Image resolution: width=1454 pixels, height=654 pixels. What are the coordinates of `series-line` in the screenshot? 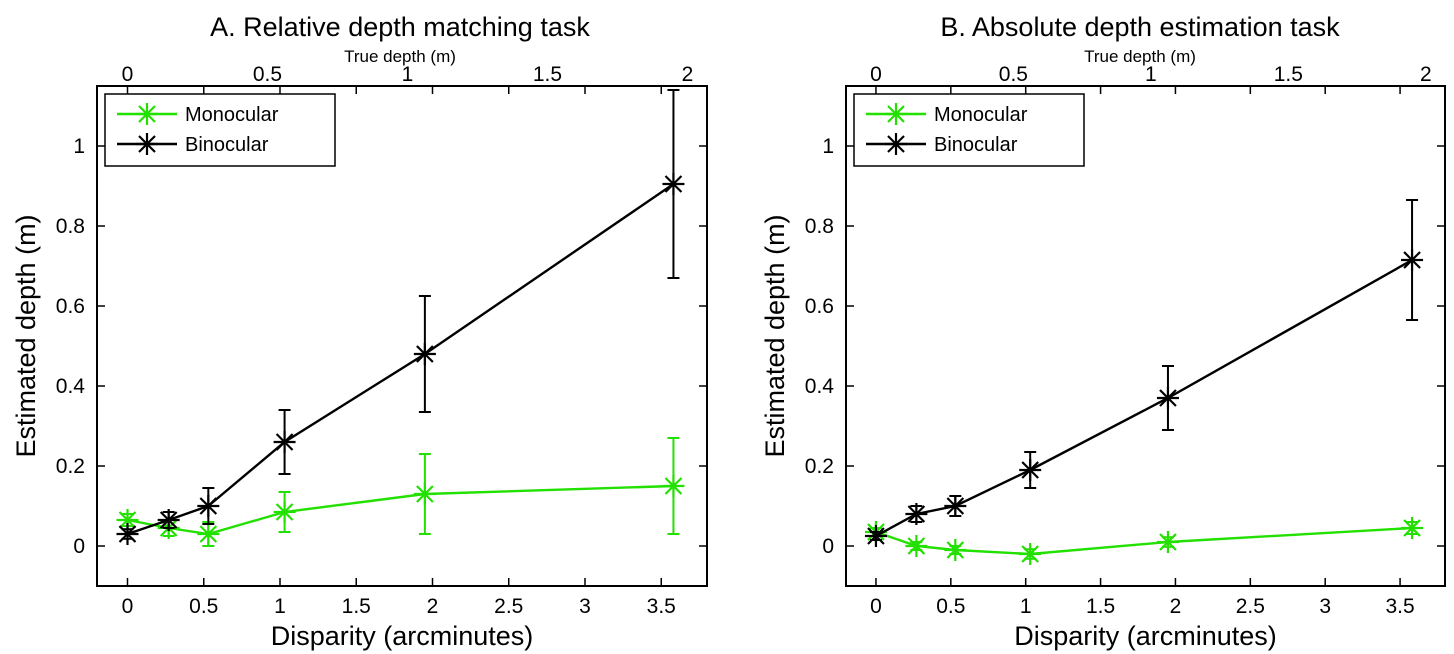 It's located at (1144, 541).